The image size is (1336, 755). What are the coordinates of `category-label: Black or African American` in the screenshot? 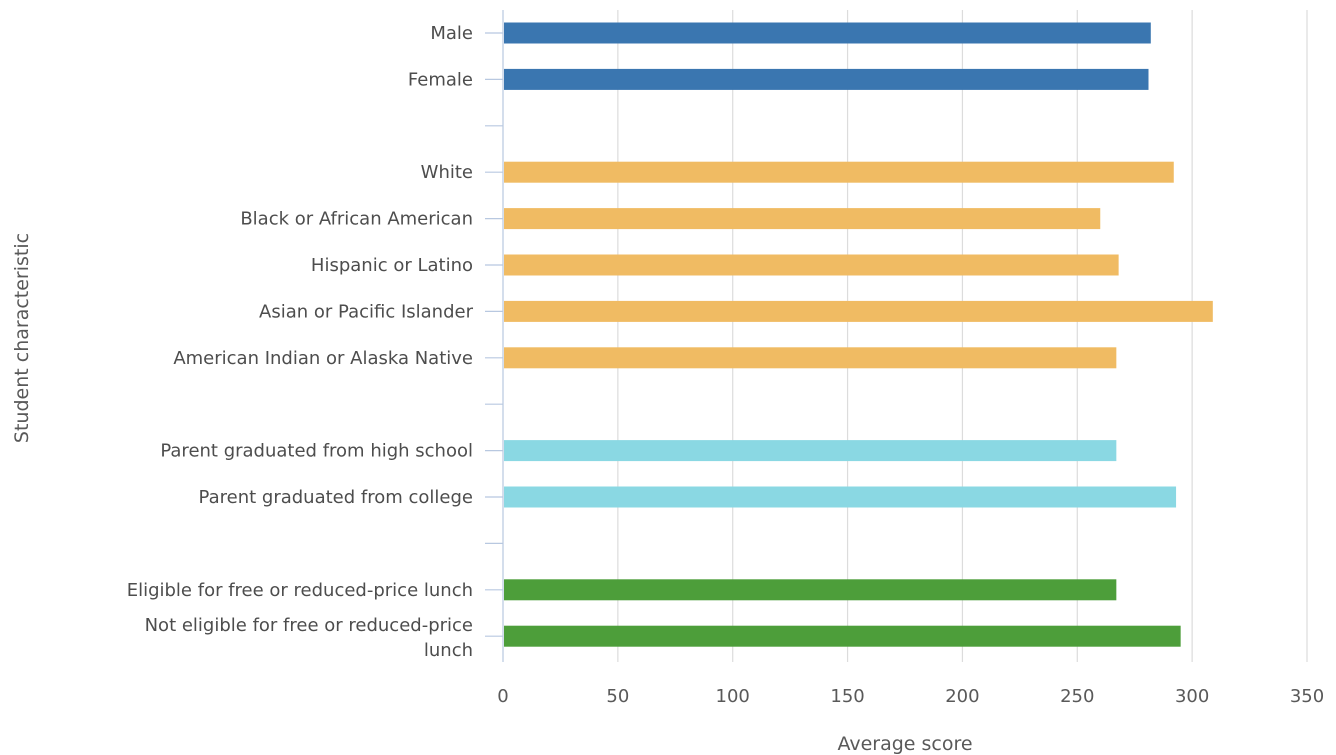 It's located at (356, 219).